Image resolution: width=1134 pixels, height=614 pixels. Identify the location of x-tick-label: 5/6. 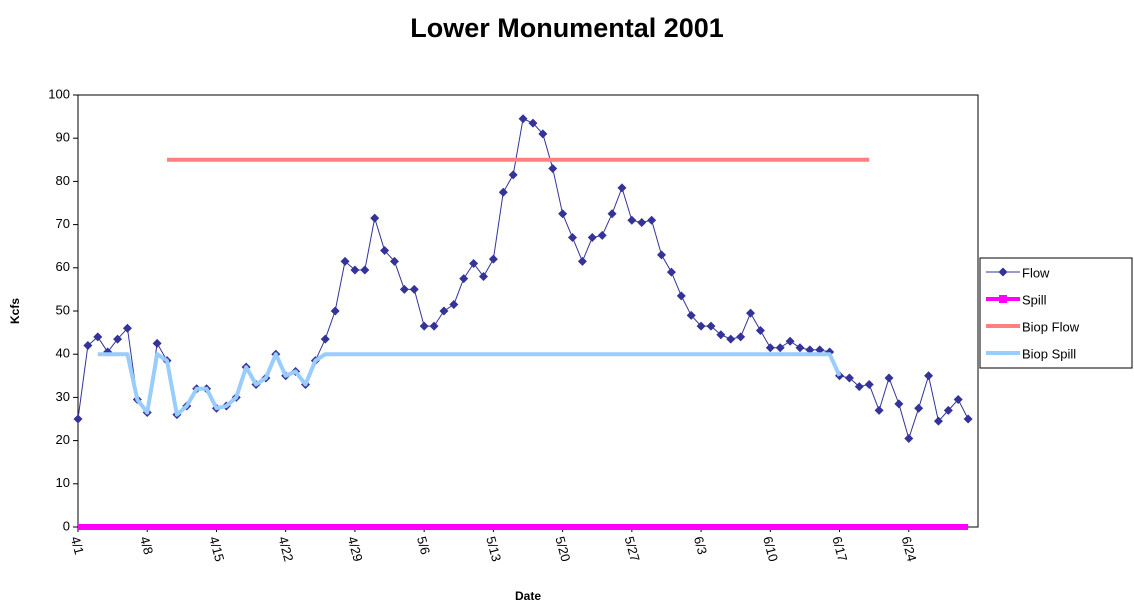
(423, 545).